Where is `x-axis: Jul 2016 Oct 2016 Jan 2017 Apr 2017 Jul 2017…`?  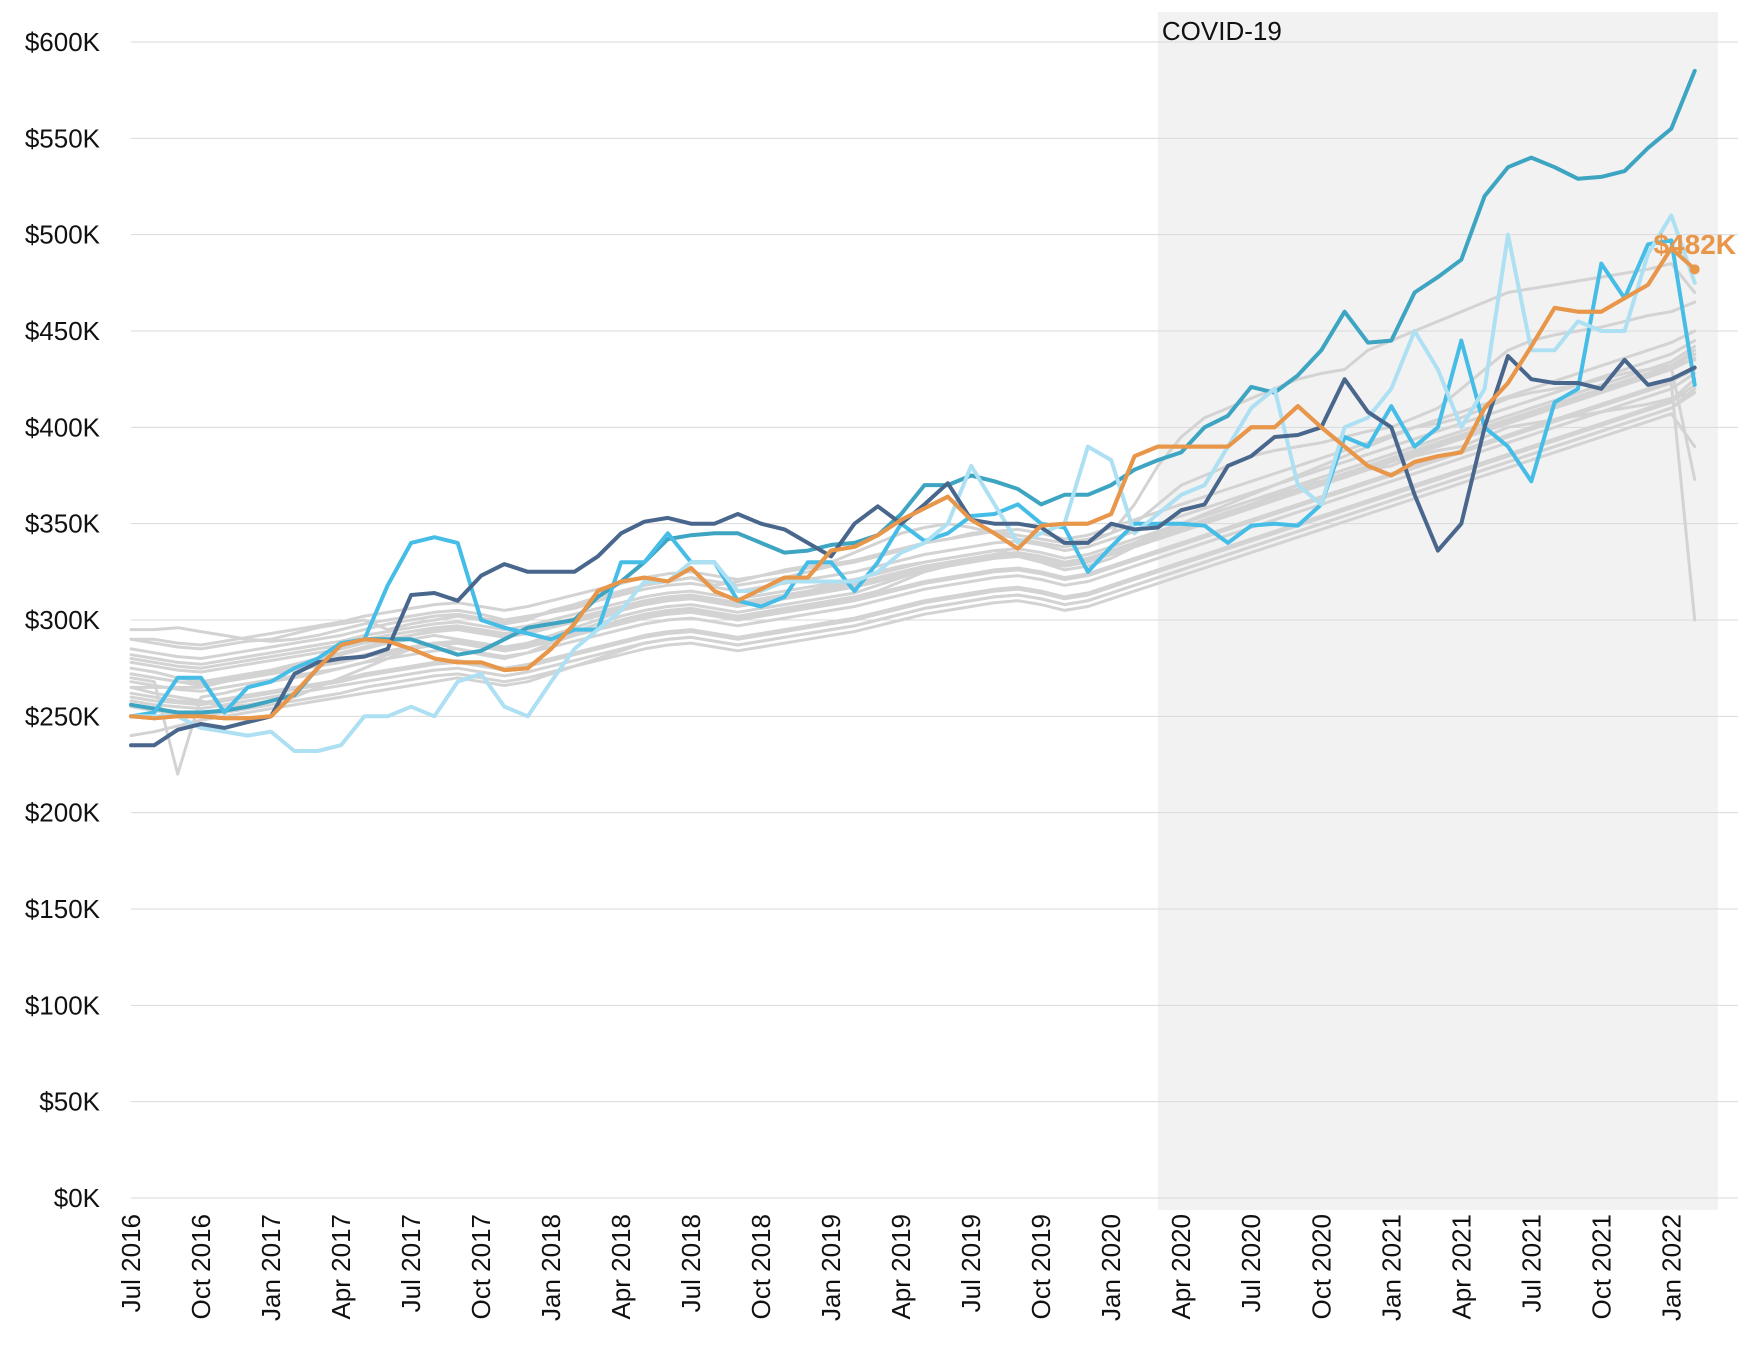
x-axis: Jul 2016 Oct 2016 Jan 2017 Apr 2017 Jul 2017… is located at coordinates (901, 1267).